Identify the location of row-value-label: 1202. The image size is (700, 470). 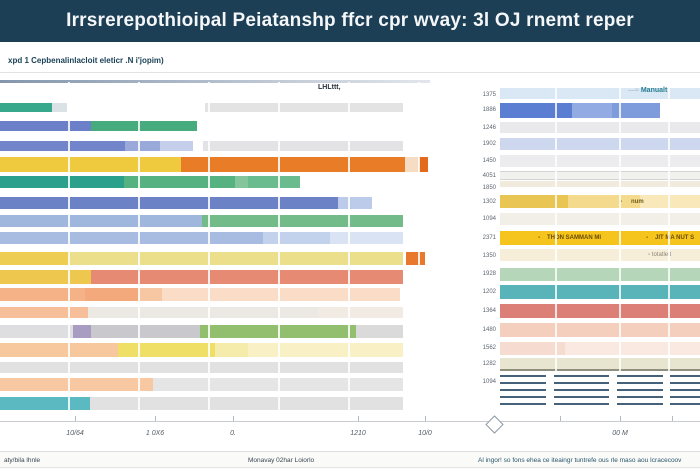
(489, 292).